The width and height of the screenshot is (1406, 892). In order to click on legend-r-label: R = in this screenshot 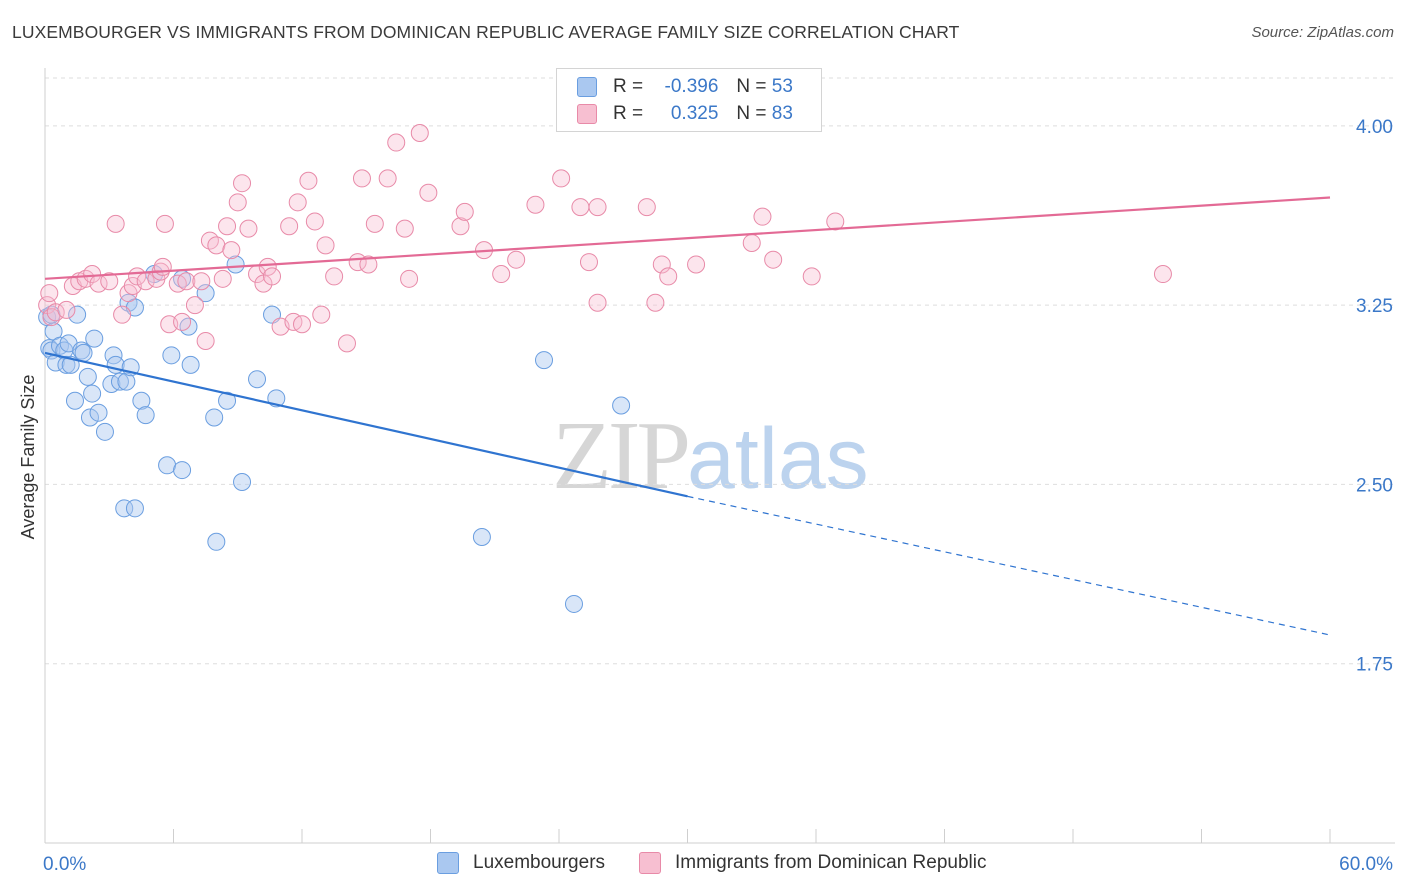, I will do `click(628, 86)`.